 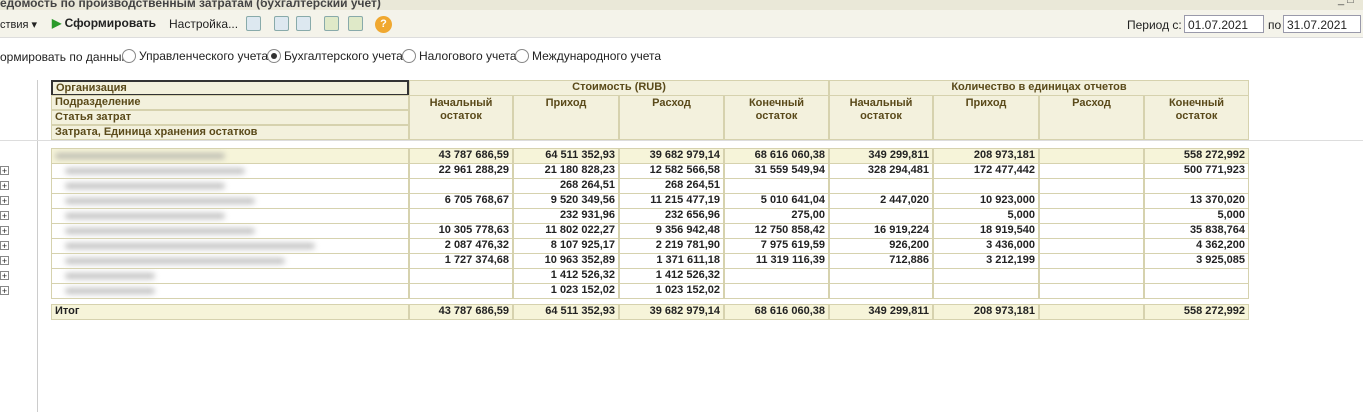 I want to click on cell: 926,200, so click(x=881, y=246).